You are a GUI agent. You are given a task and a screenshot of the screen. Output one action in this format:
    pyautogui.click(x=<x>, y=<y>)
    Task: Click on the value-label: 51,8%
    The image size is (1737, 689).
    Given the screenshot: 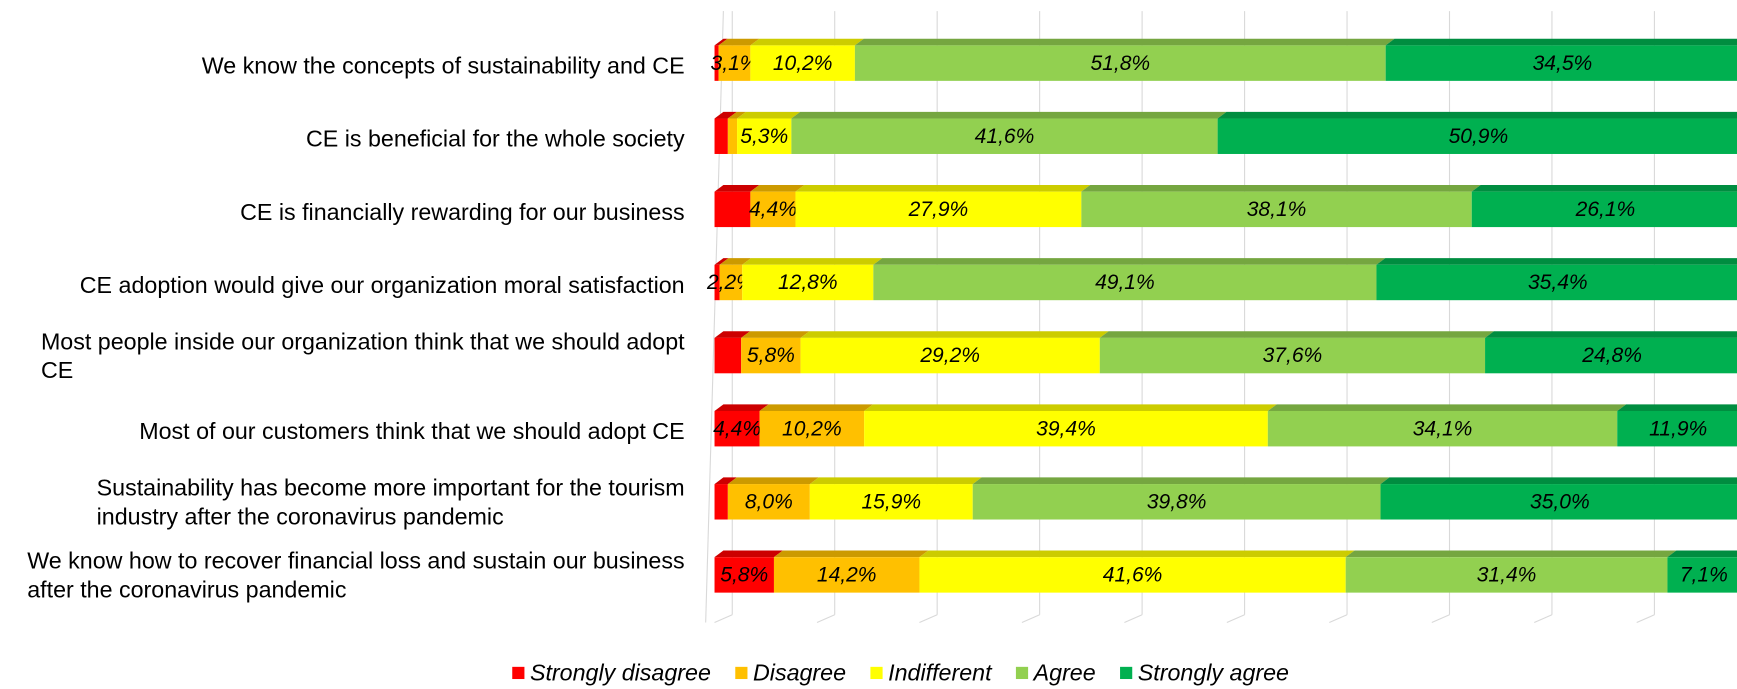 What is the action you would take?
    pyautogui.click(x=1120, y=63)
    